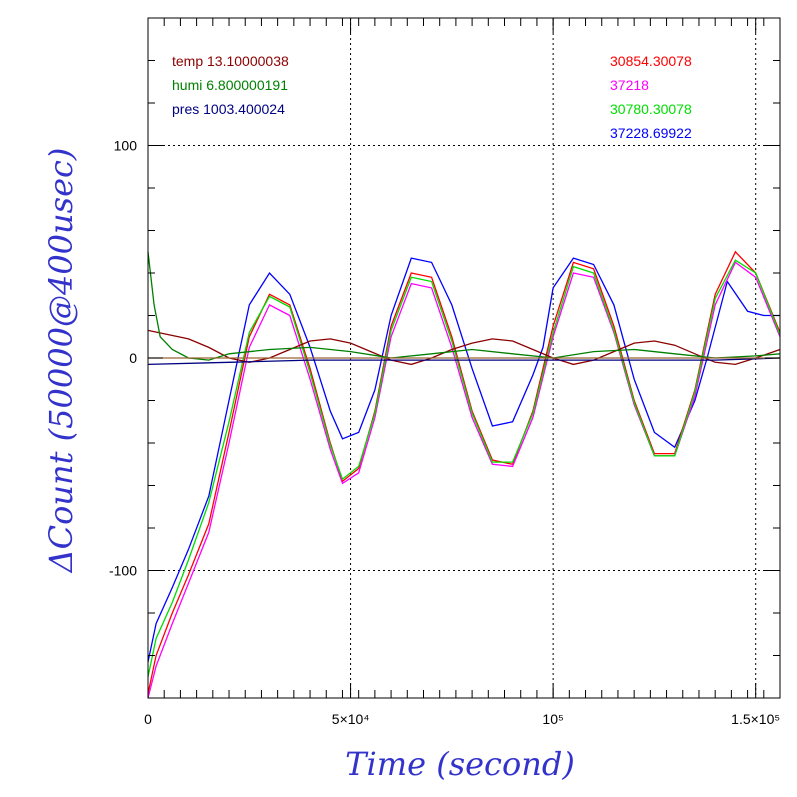 The height and width of the screenshot is (797, 797). I want to click on x-tick-label: 10⁵, so click(552, 719).